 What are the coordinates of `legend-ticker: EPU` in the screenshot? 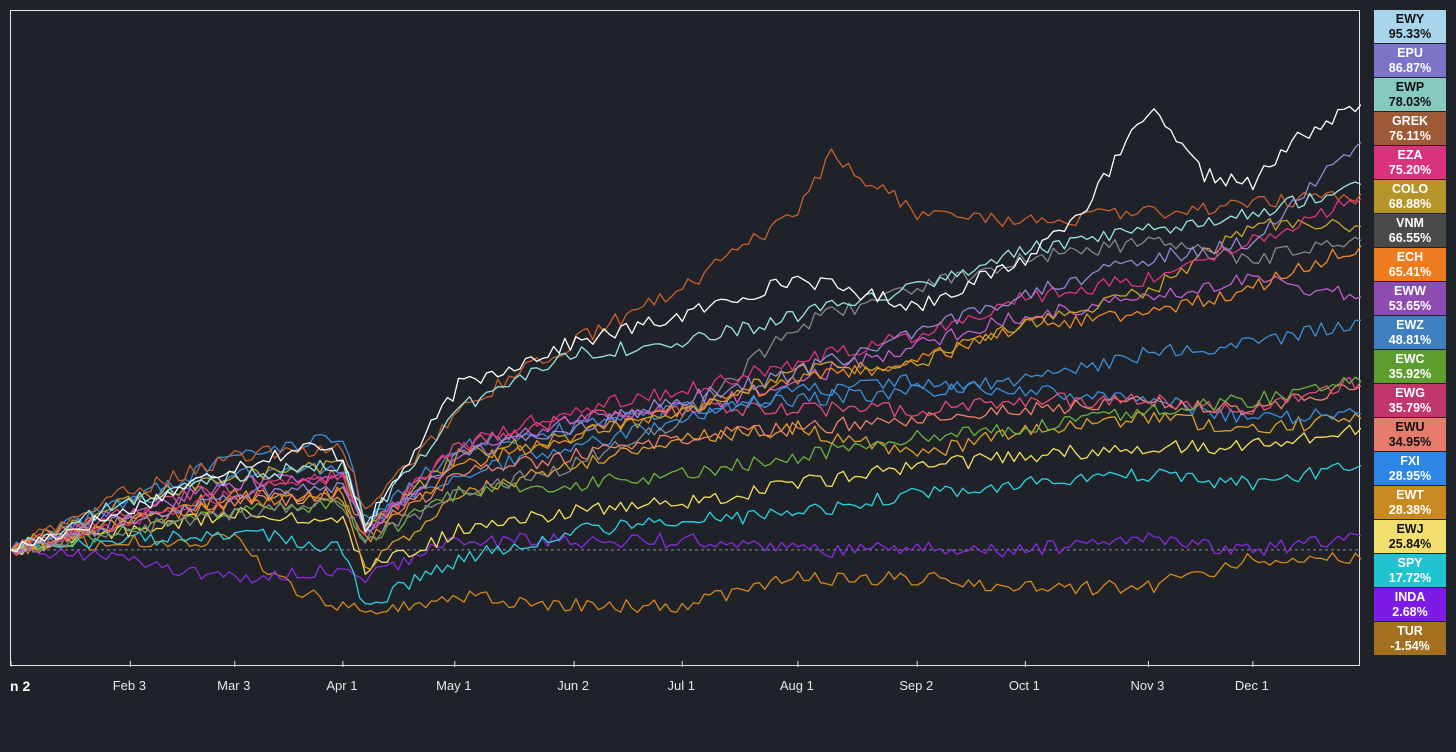 It's located at (1410, 53).